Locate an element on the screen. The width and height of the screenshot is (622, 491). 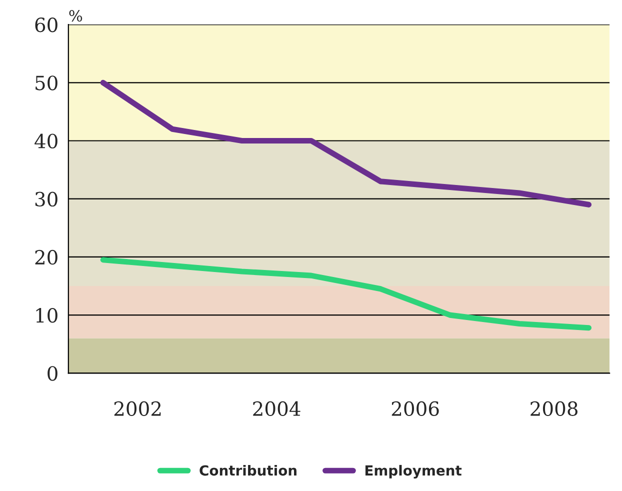
x-tick-label: 2004 is located at coordinates (276, 408).